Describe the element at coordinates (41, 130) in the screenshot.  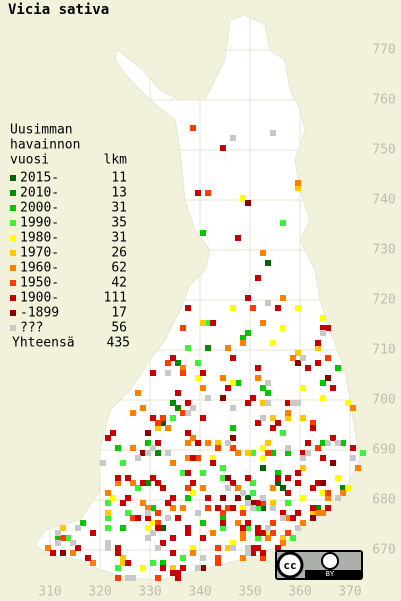
I see `legend-heading: Uusimman` at that location.